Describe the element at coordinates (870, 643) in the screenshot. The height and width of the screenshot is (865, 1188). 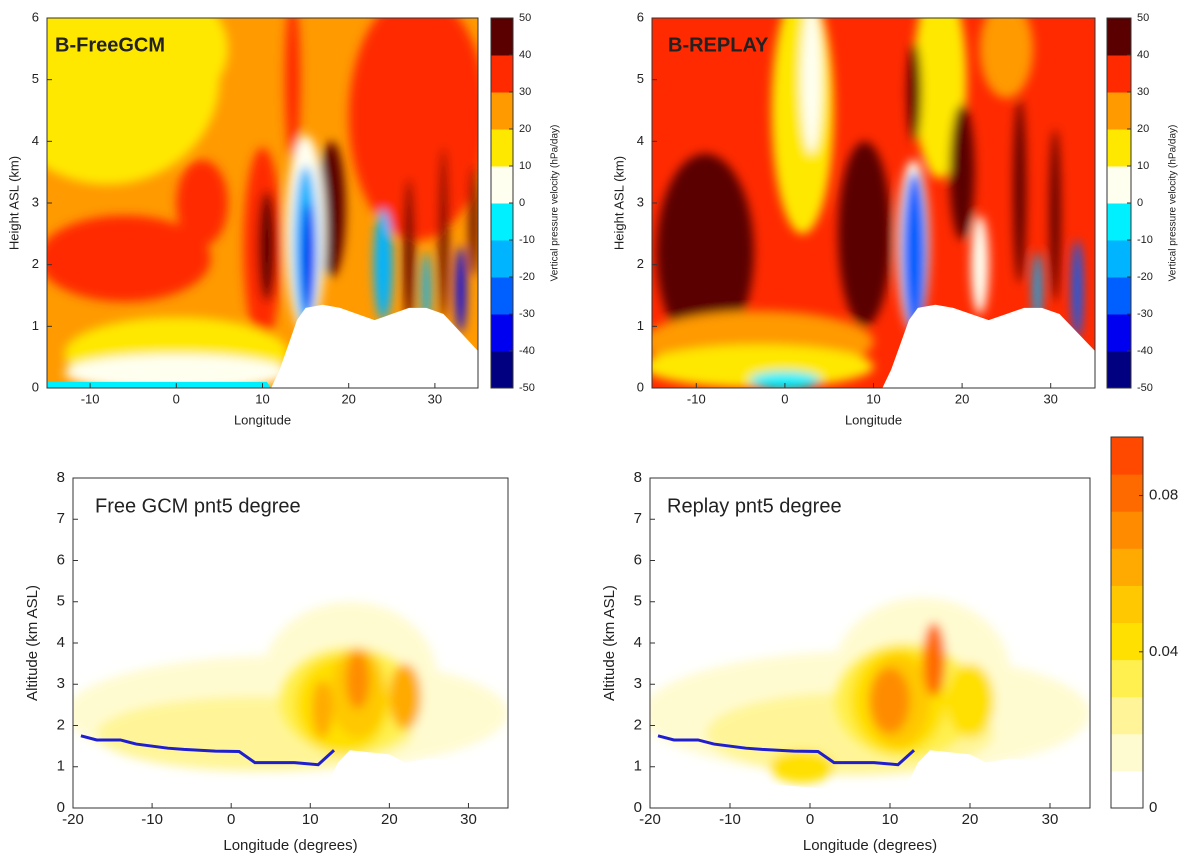
I see `field` at that location.